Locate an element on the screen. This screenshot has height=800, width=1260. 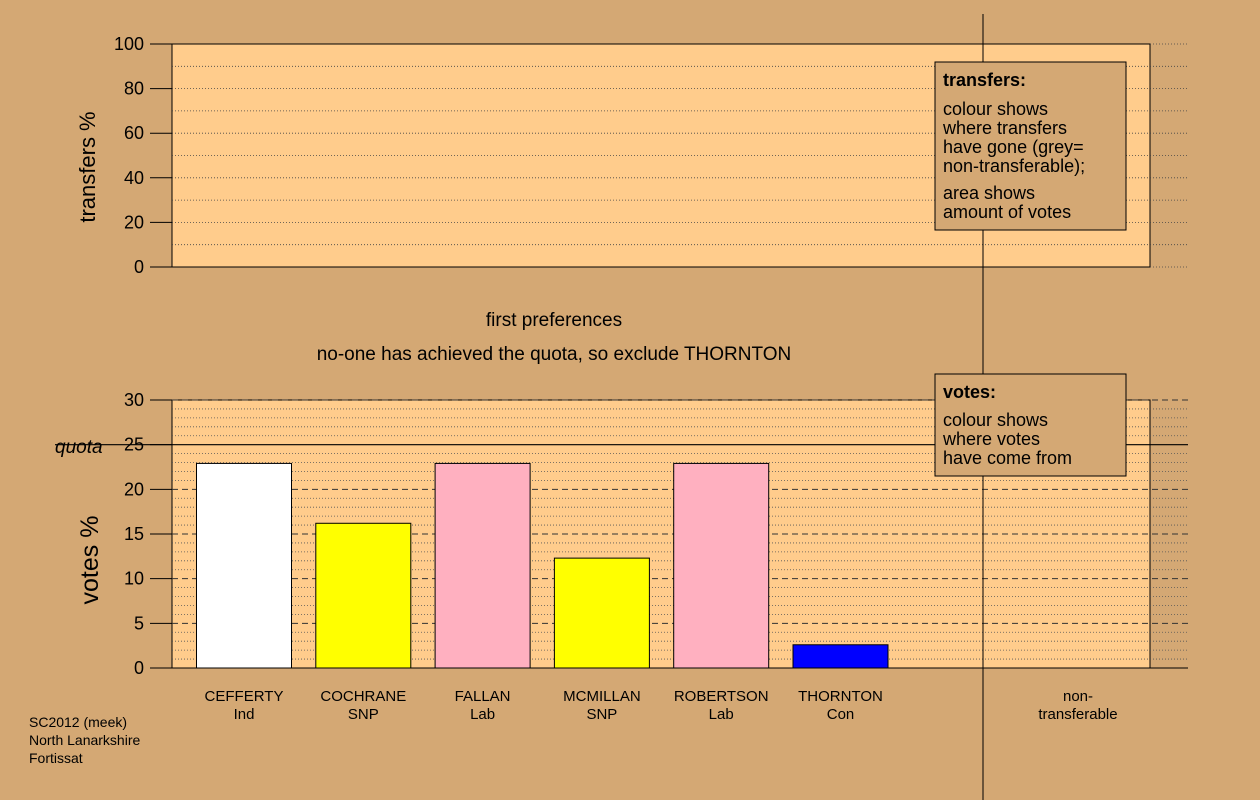
votes-tick-label: 25 is located at coordinates (134, 445).